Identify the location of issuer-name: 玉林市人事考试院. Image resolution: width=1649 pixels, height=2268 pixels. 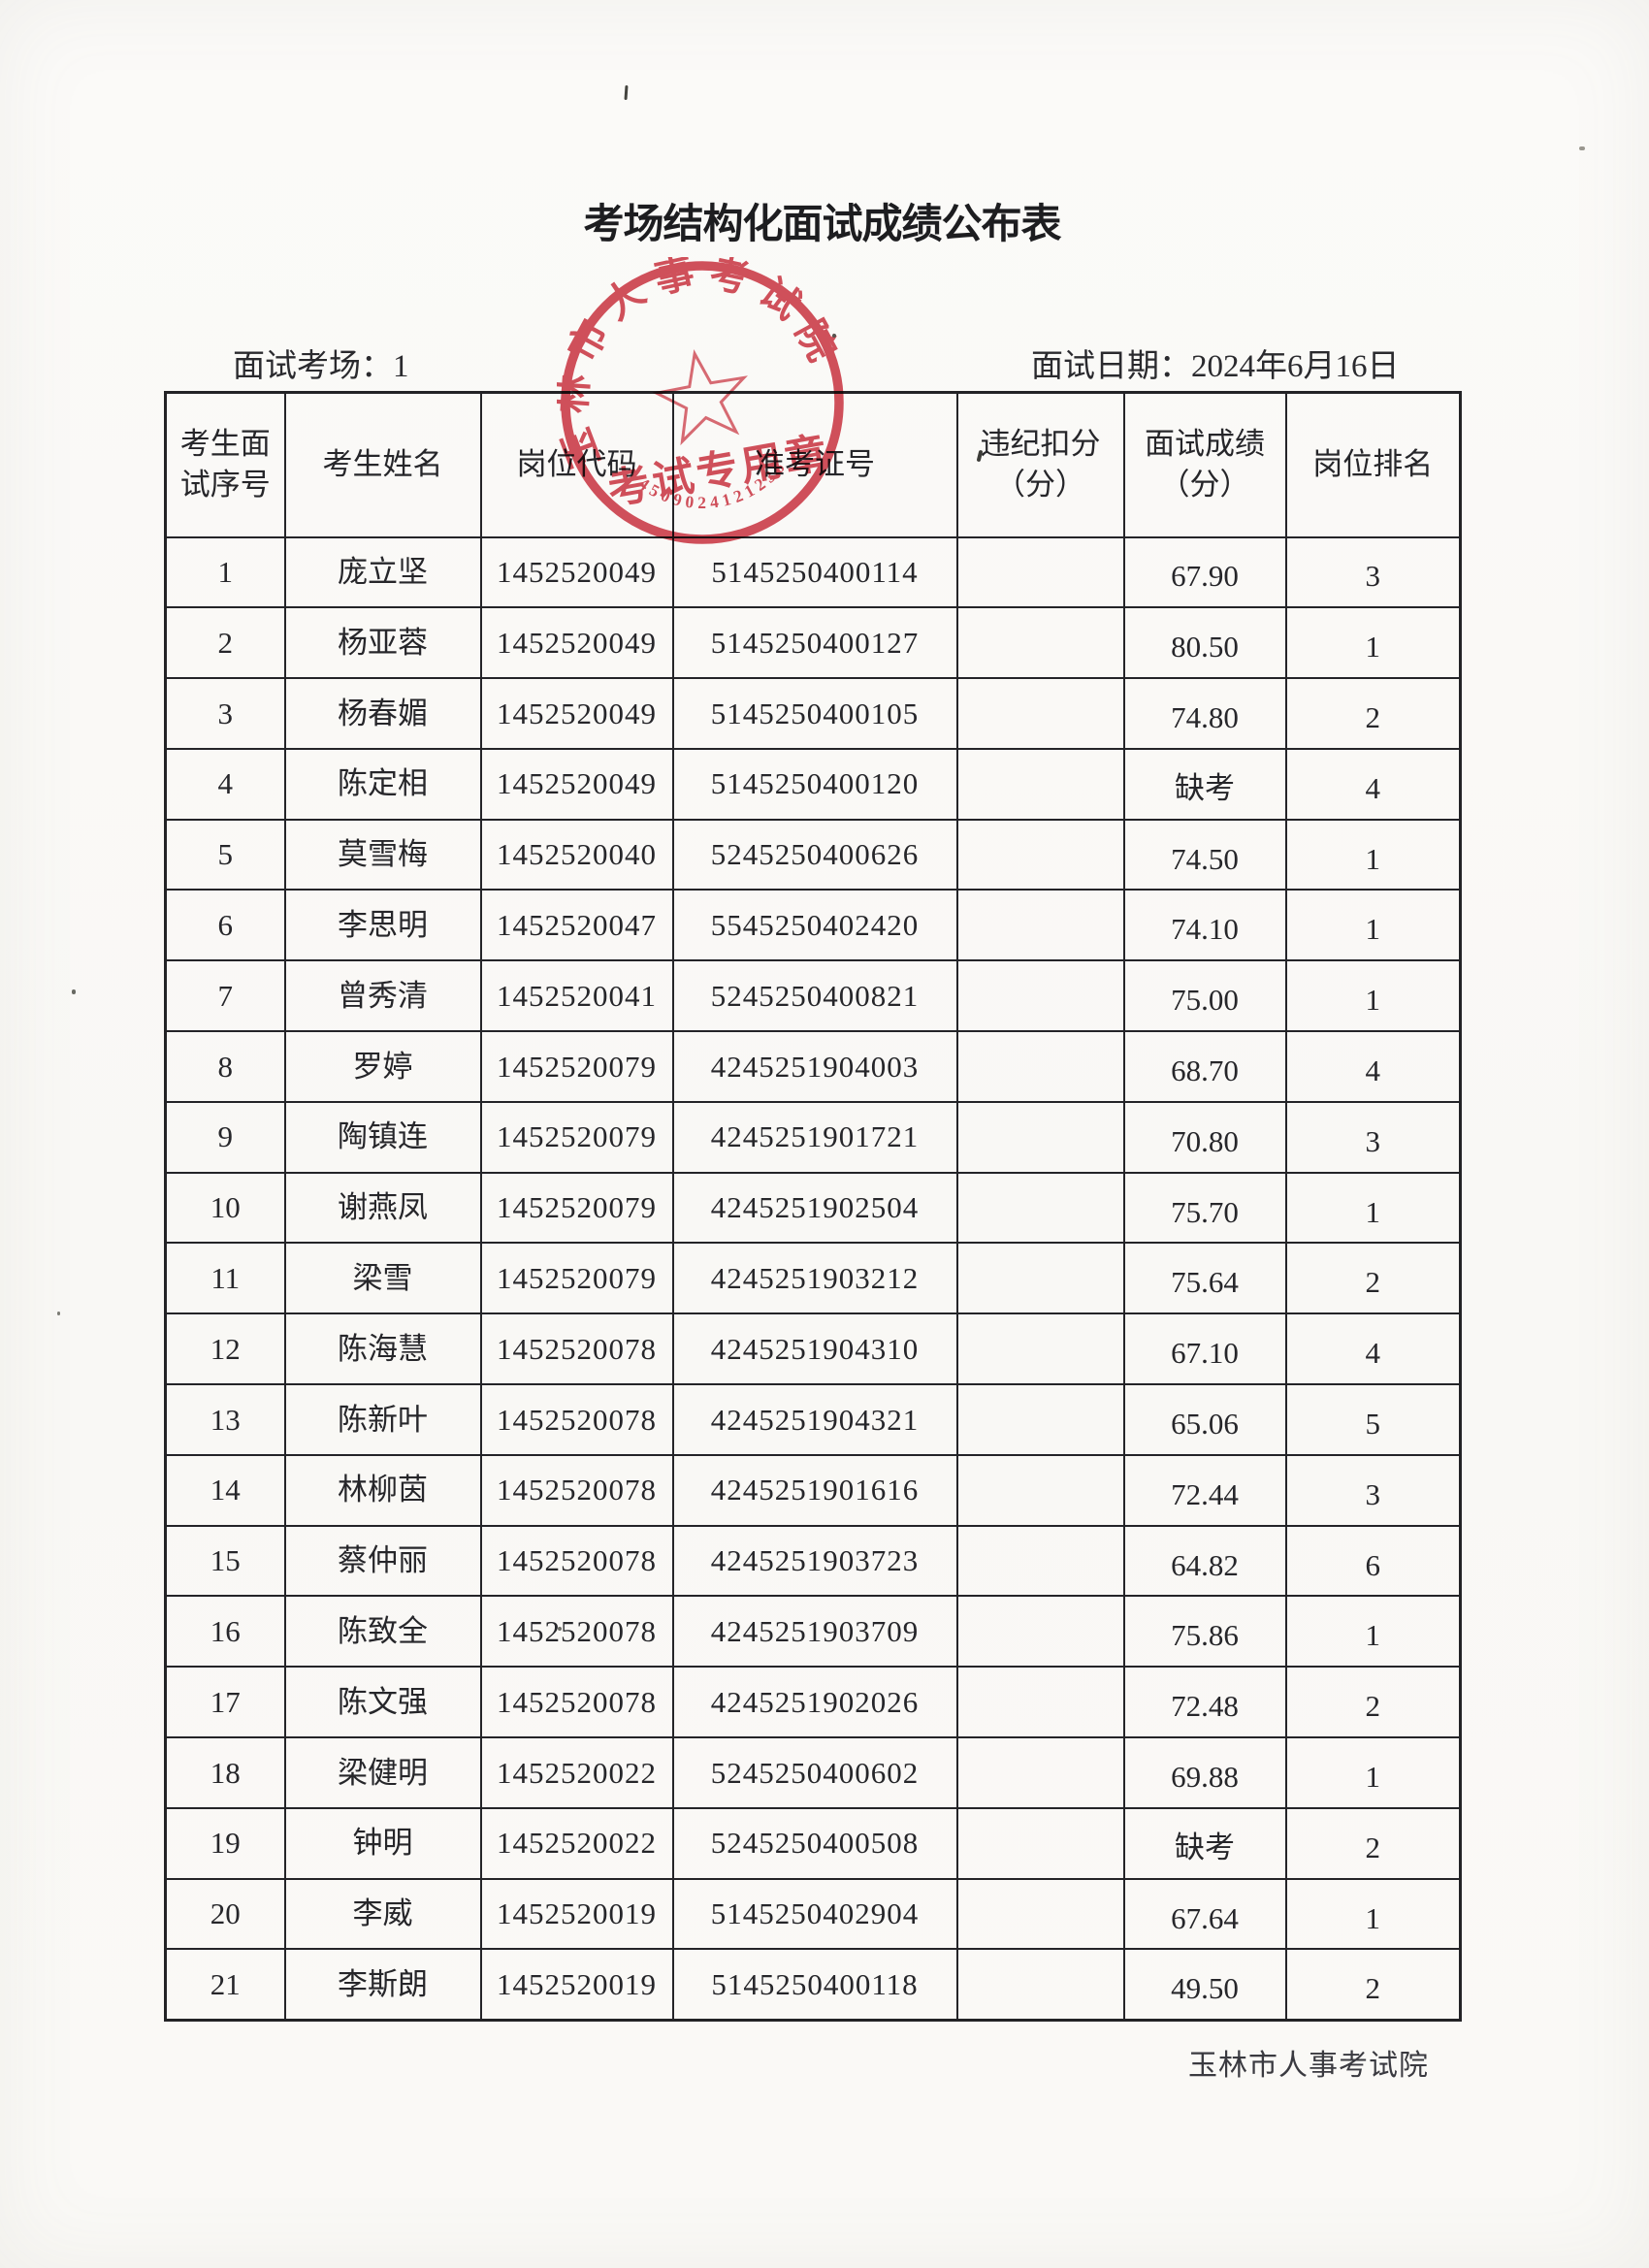
(1308, 2066).